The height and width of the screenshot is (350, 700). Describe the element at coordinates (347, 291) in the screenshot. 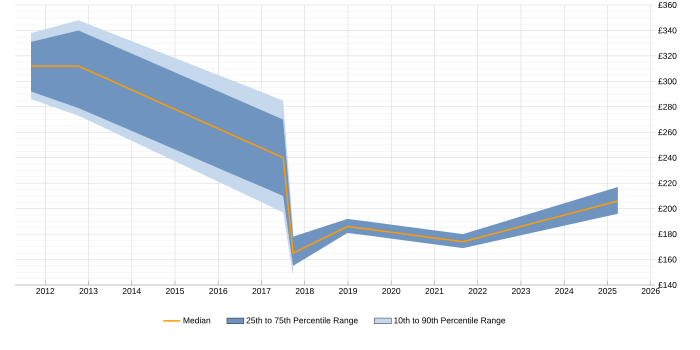

I see `x-tick-label: 2019` at that location.